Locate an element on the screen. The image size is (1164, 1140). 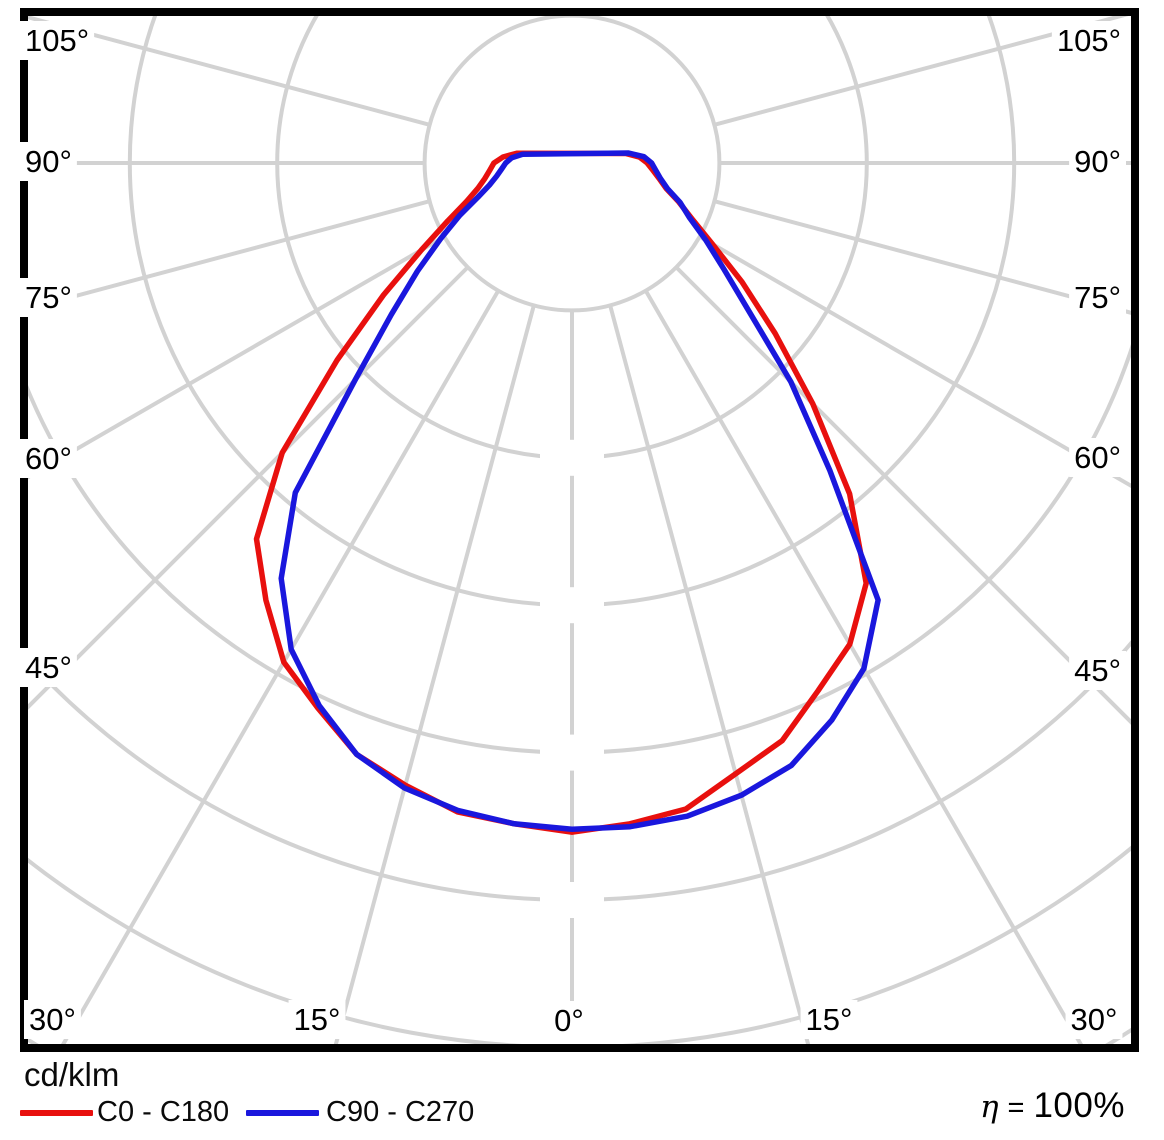
eta-symbol: η is located at coordinates (989, 1107).